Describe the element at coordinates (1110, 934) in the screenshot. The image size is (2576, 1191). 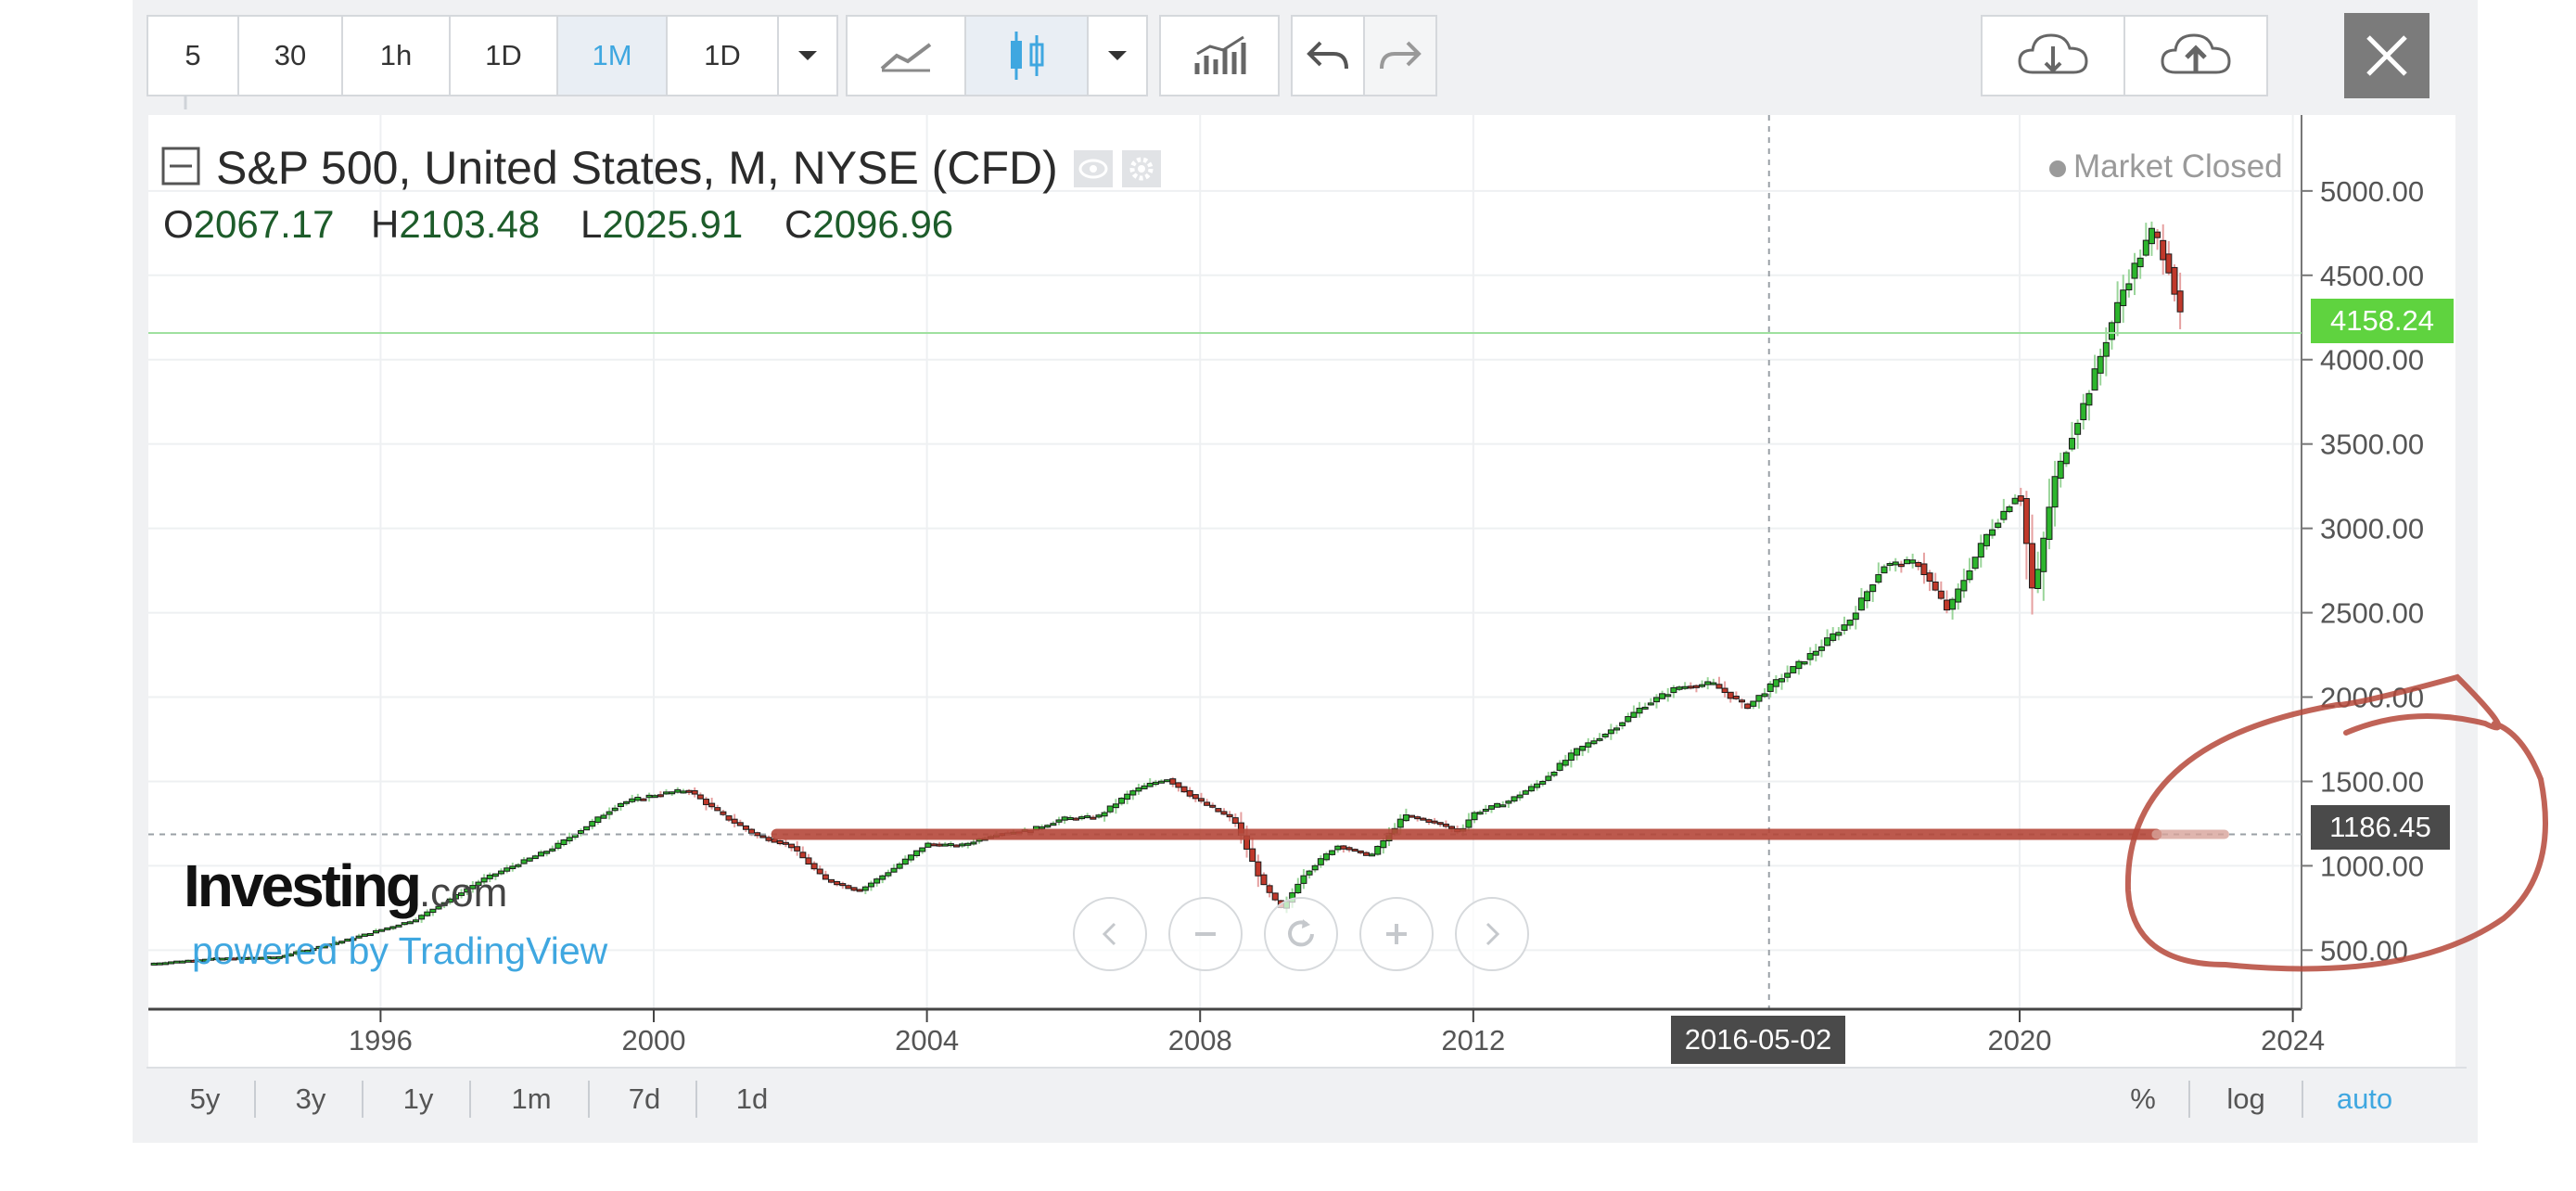
I see `scroll-left-button` at that location.